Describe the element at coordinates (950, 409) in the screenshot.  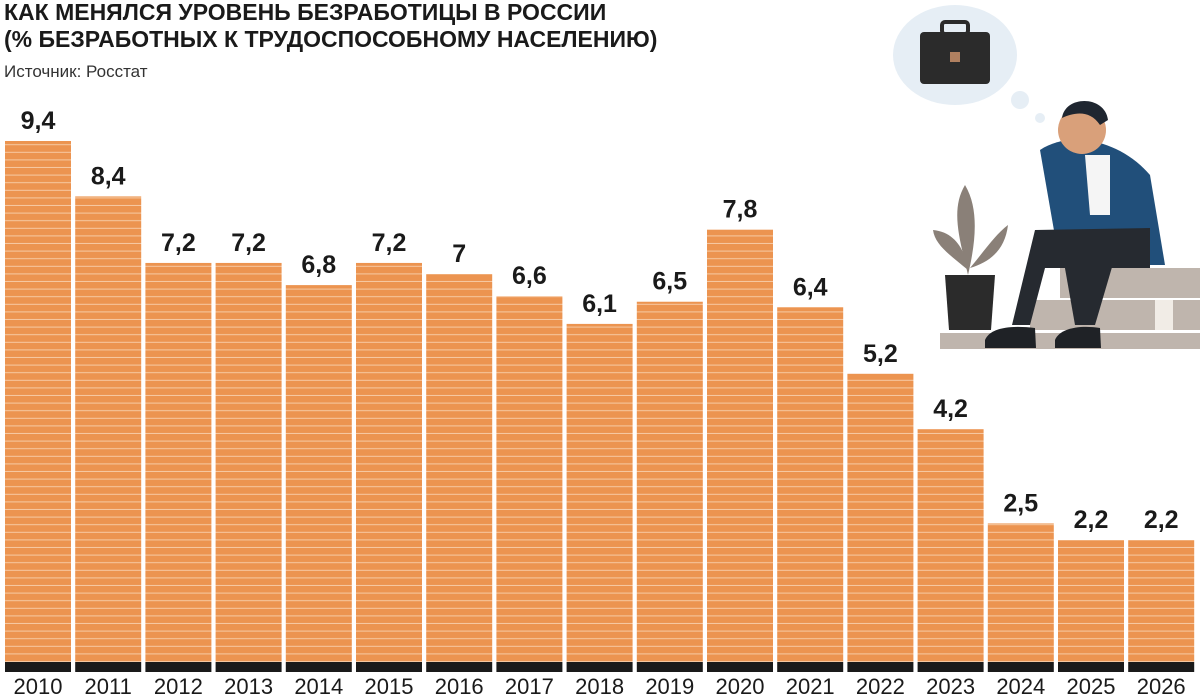
I see `value-label: 4,2` at that location.